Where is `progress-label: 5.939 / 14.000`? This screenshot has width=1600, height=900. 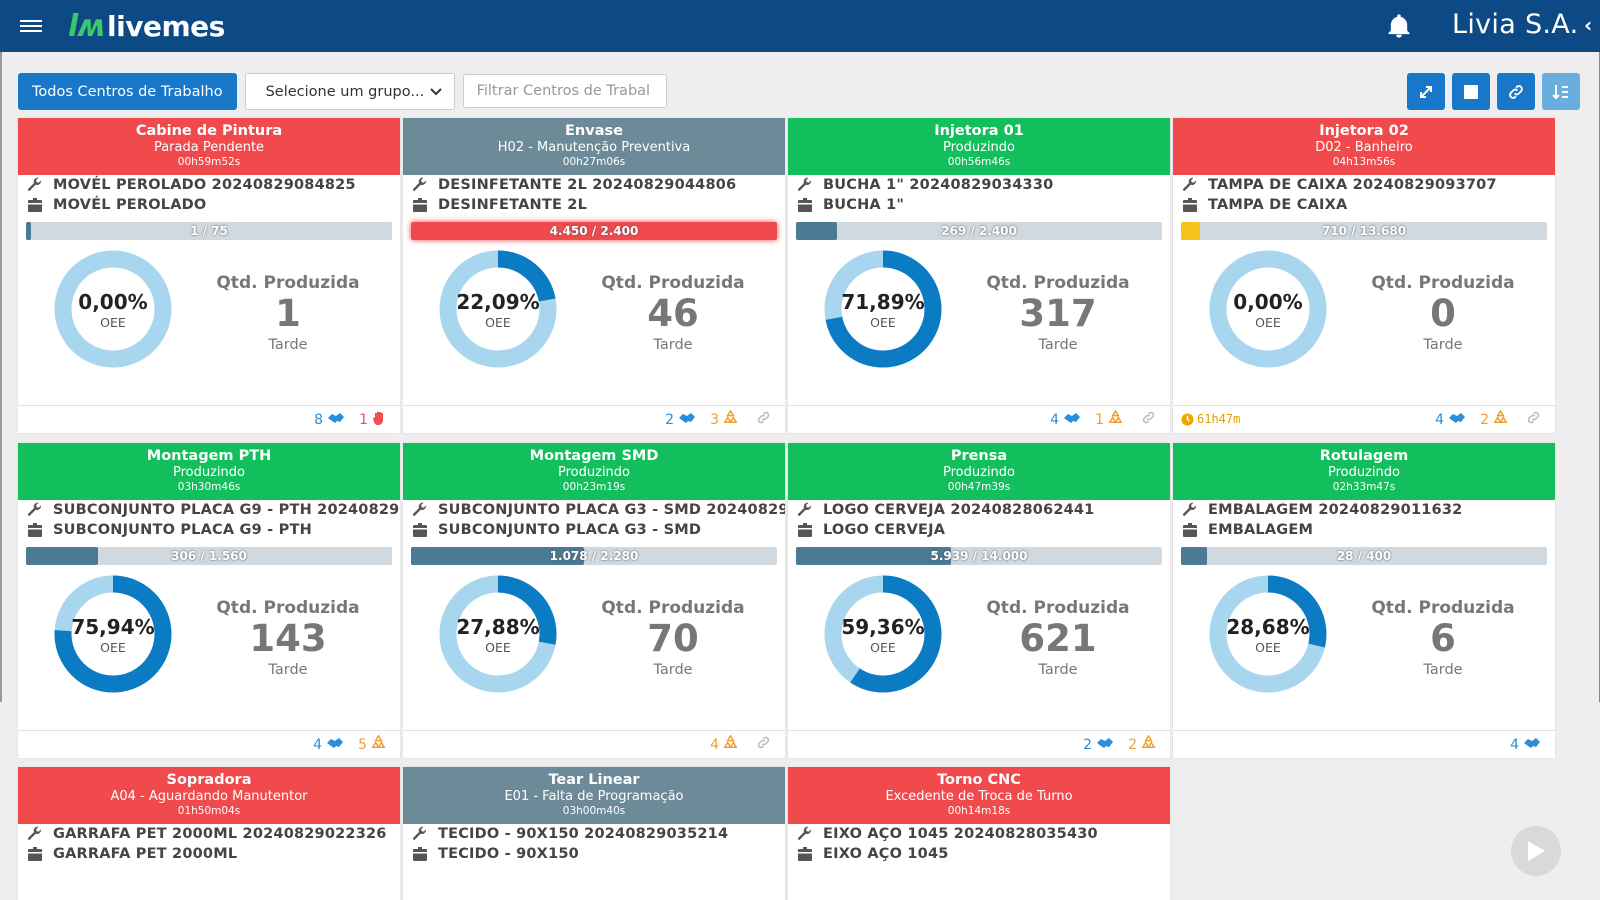 progress-label: 5.939 / 14.000 is located at coordinates (979, 556).